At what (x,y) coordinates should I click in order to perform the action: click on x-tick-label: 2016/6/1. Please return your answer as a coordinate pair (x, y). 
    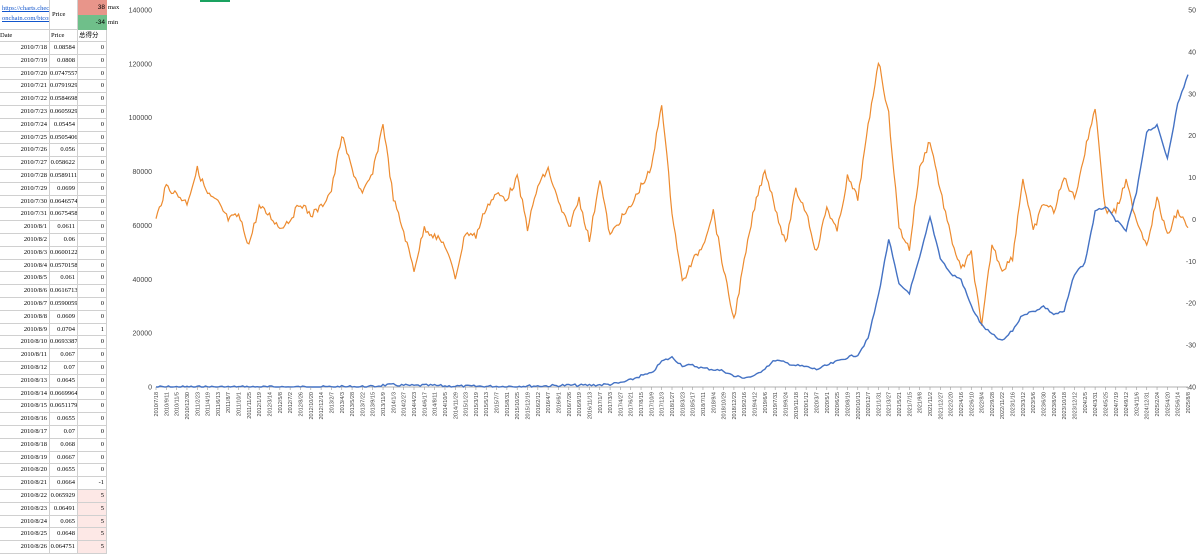
    Looking at the image, I should click on (559, 402).